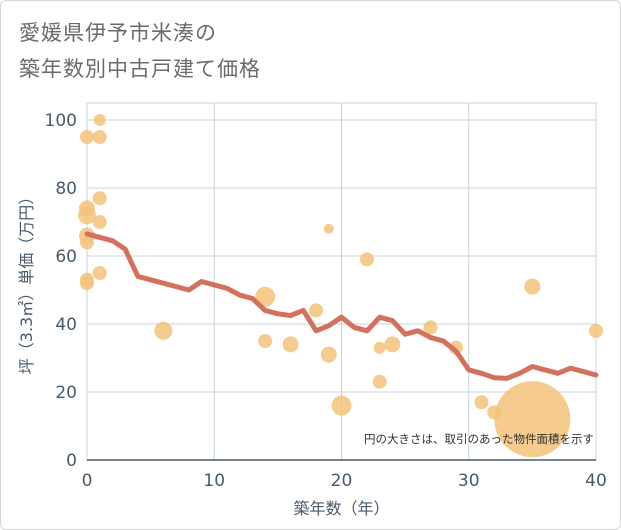  Describe the element at coordinates (479, 439) in the screenshot. I see `bubble-size-note: 円の大きさは、取引のあった物件面積を示す` at that location.